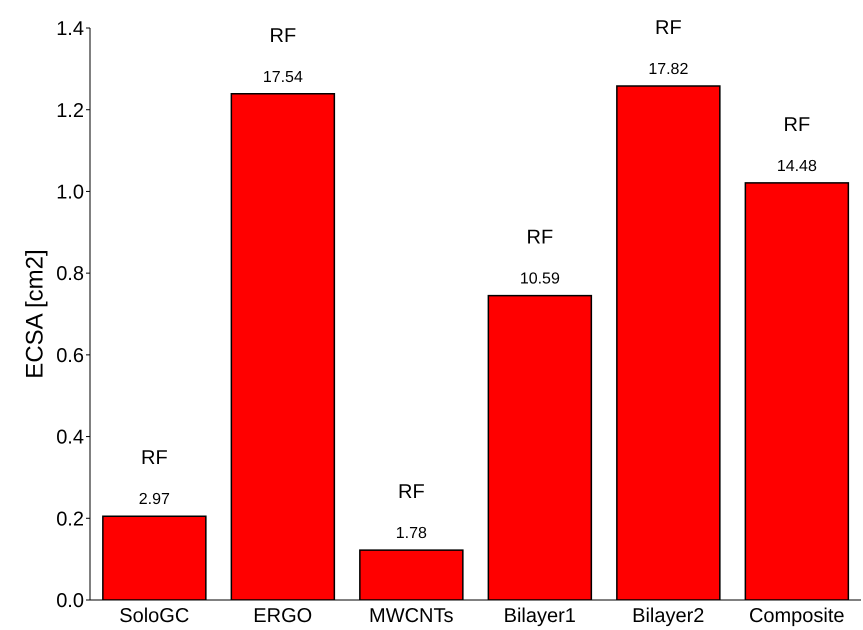  Describe the element at coordinates (154, 616) in the screenshot. I see `x-tick-label: SoloGC` at that location.